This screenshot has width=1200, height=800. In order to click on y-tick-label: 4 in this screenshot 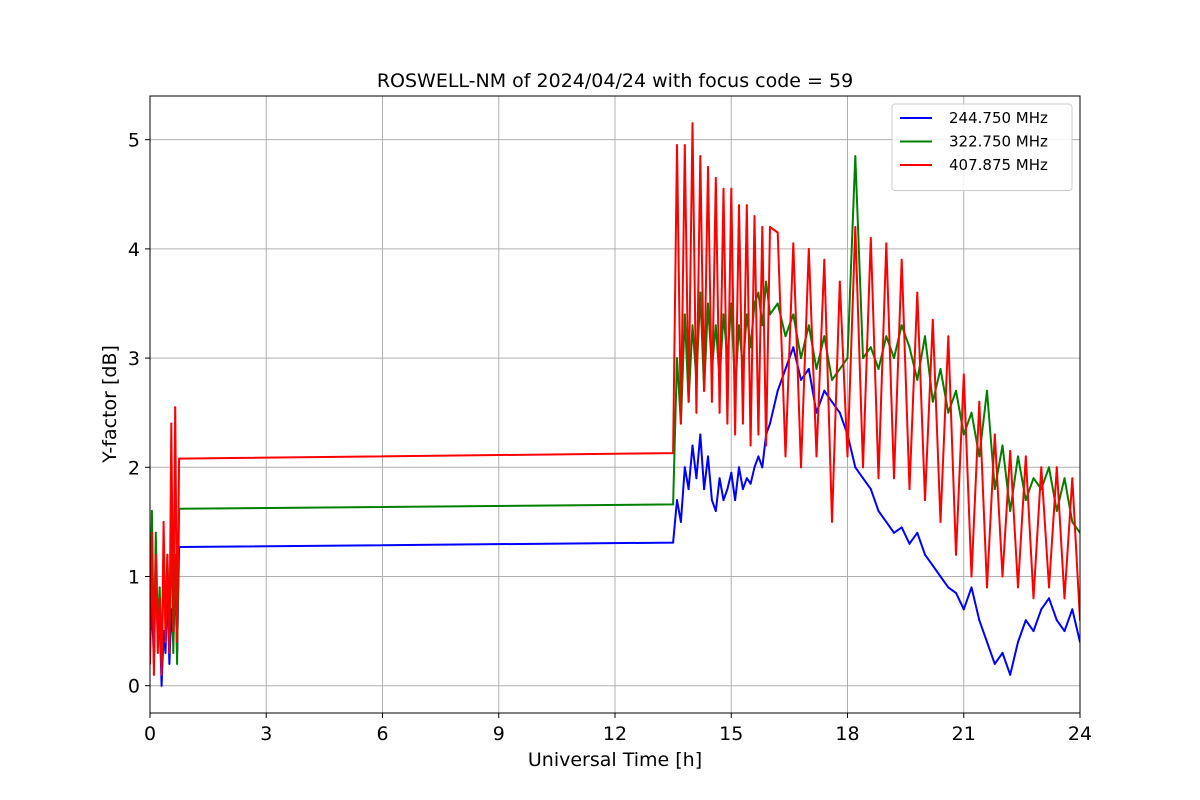, I will do `click(134, 250)`.